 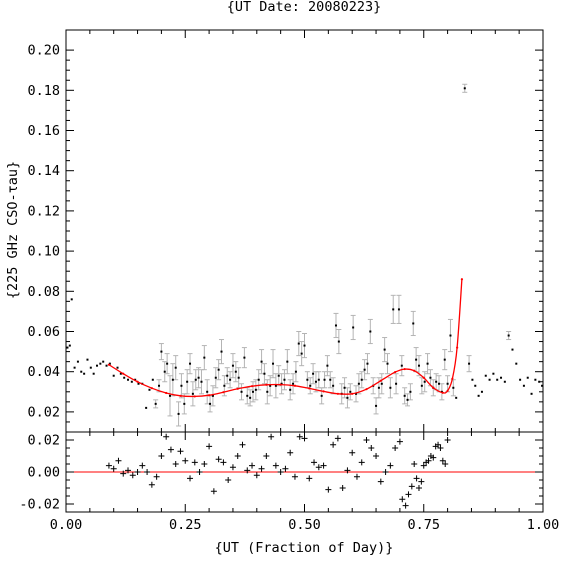 What do you see at coordinates (43, 252) in the screenshot?
I see `y-tick-label: 0.10` at bounding box center [43, 252].